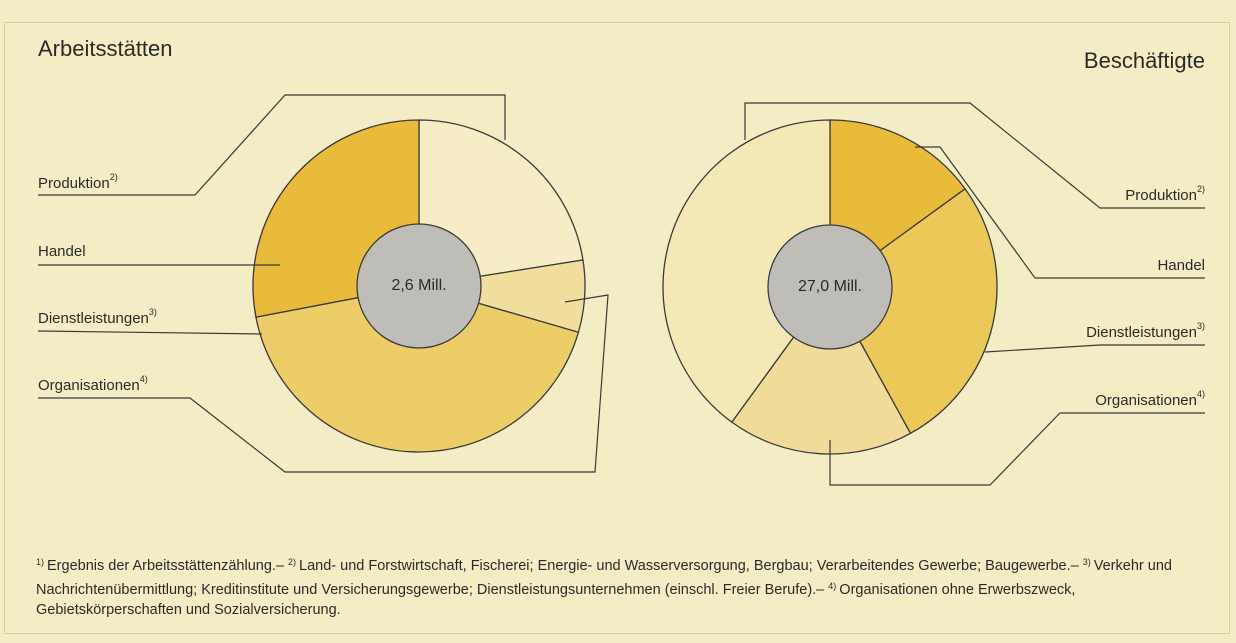 The image size is (1236, 643). What do you see at coordinates (40, 562) in the screenshot?
I see `footnote-mark: 1)` at bounding box center [40, 562].